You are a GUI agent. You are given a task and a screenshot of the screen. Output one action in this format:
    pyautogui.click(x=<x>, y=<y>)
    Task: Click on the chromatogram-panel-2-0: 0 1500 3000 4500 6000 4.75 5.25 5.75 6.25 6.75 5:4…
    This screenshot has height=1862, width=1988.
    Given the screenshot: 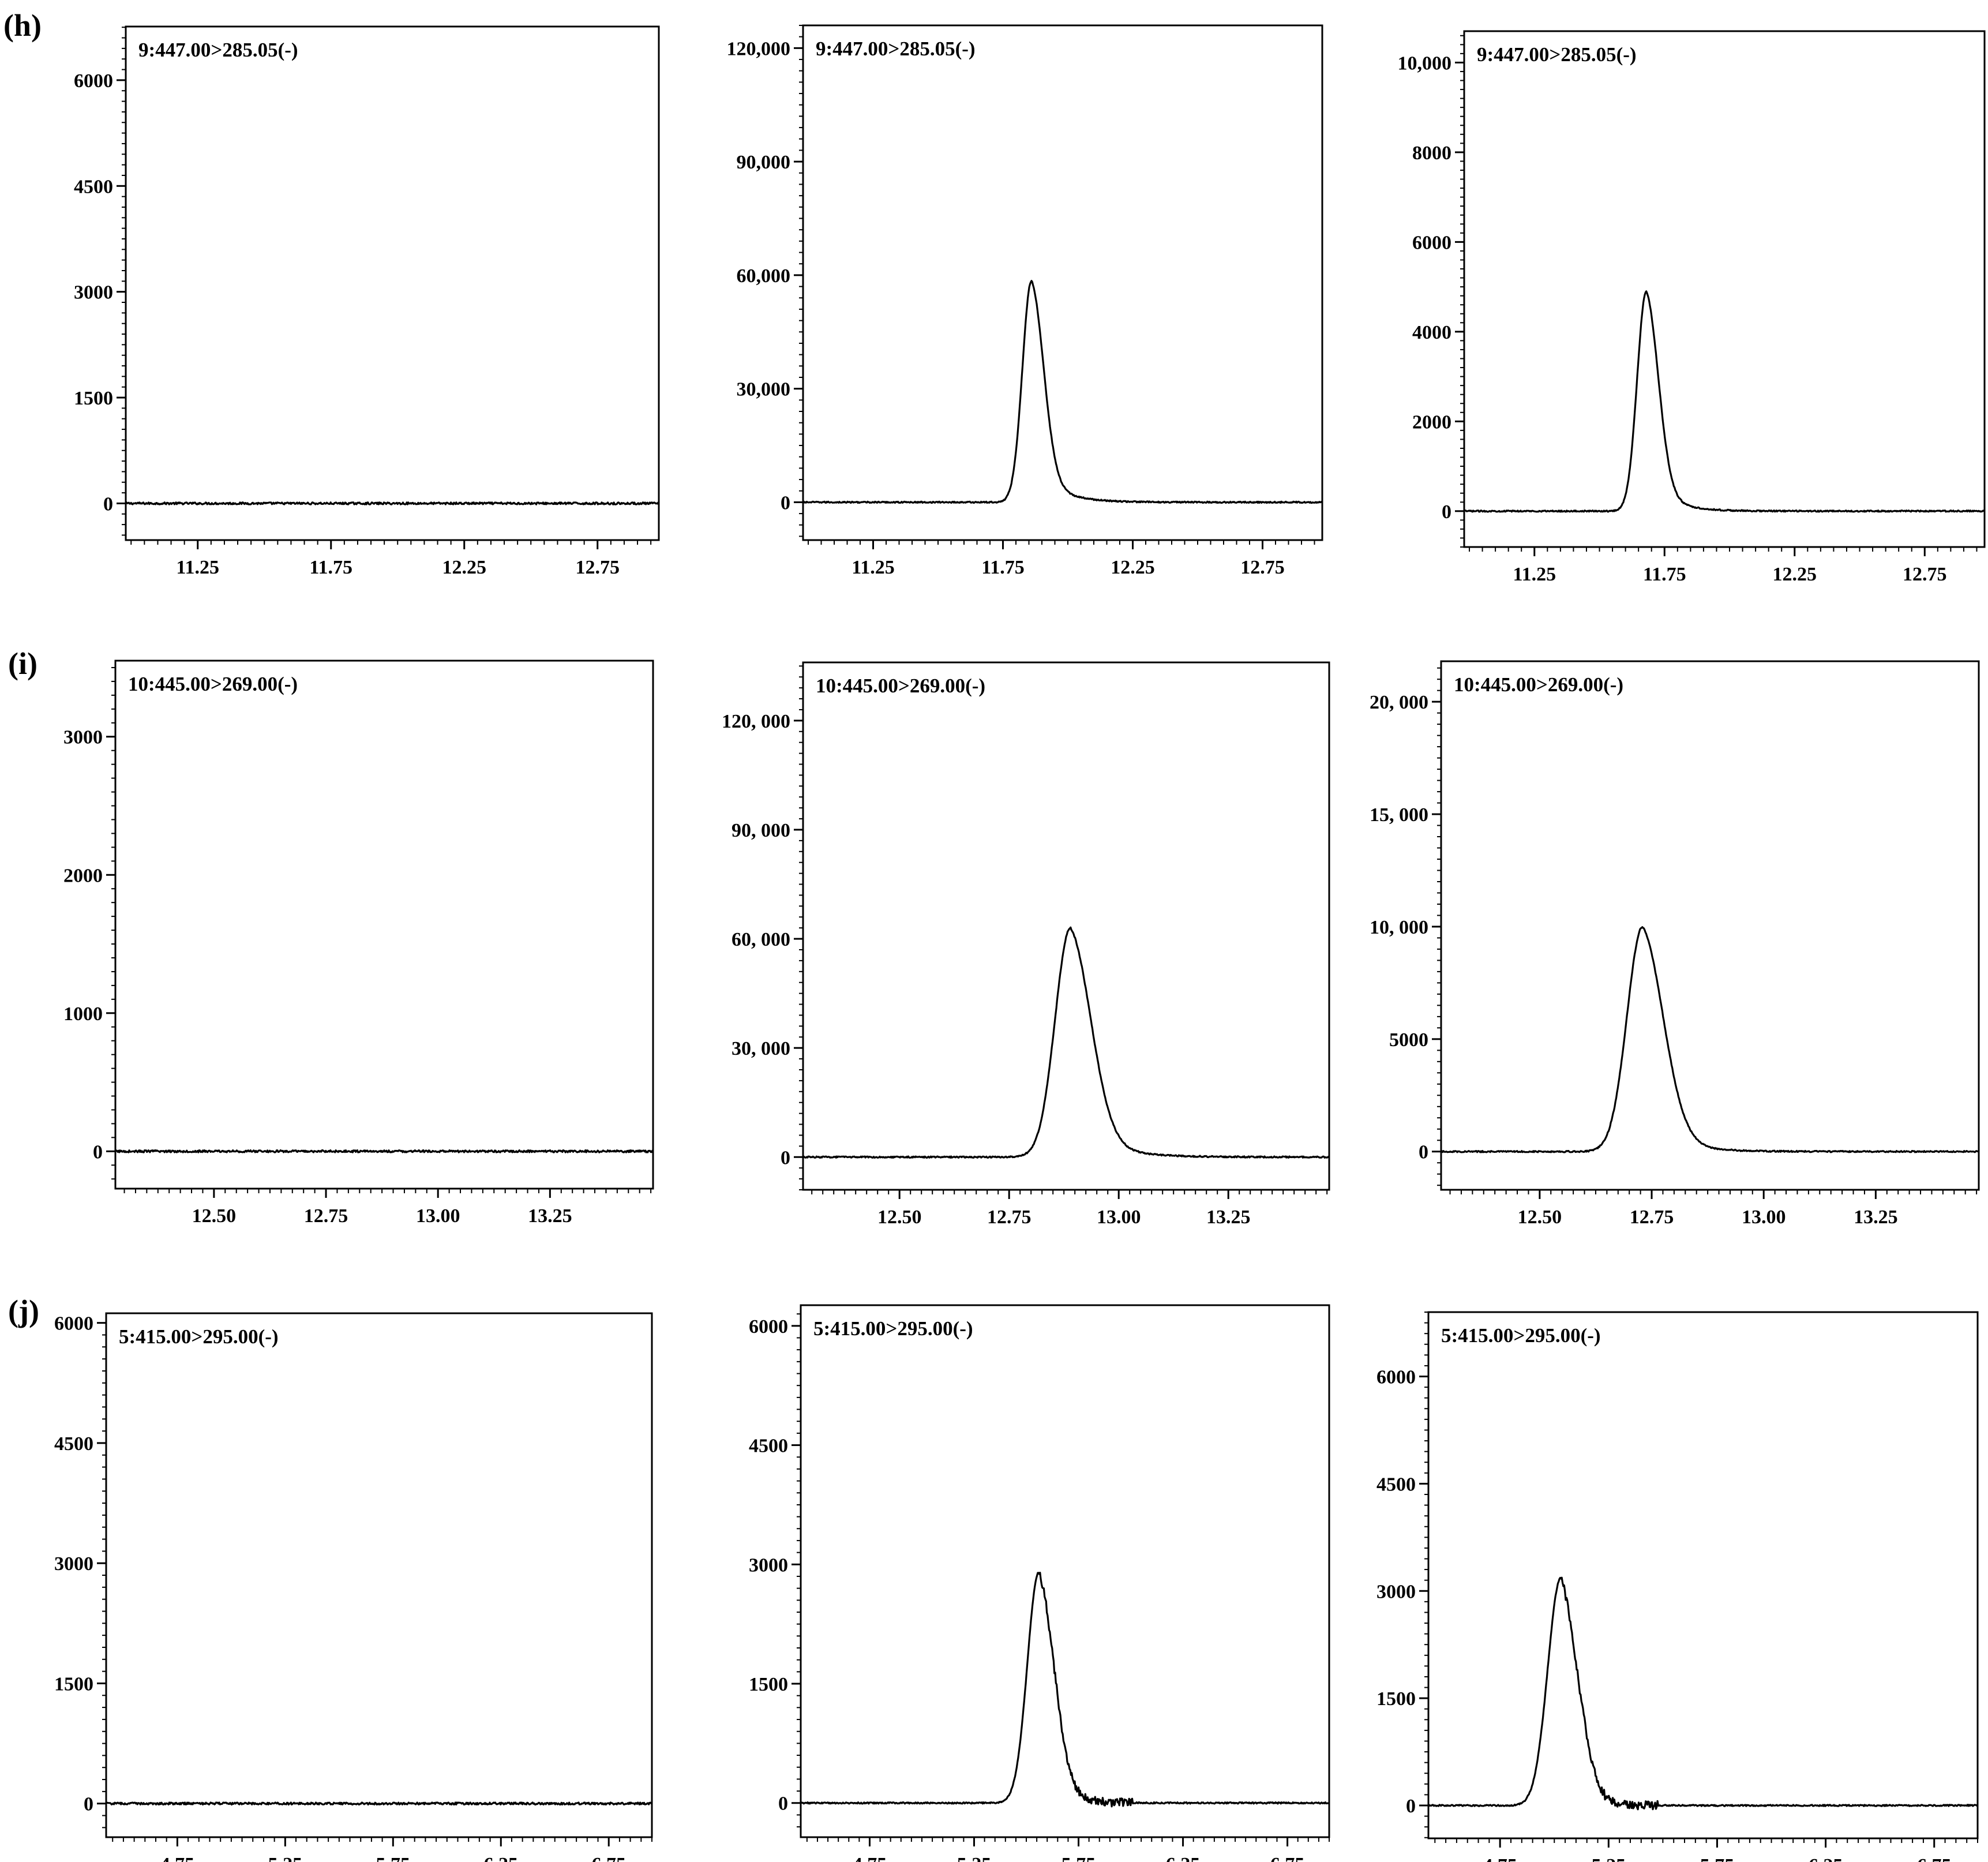 What is the action you would take?
    pyautogui.click(x=353, y=1587)
    